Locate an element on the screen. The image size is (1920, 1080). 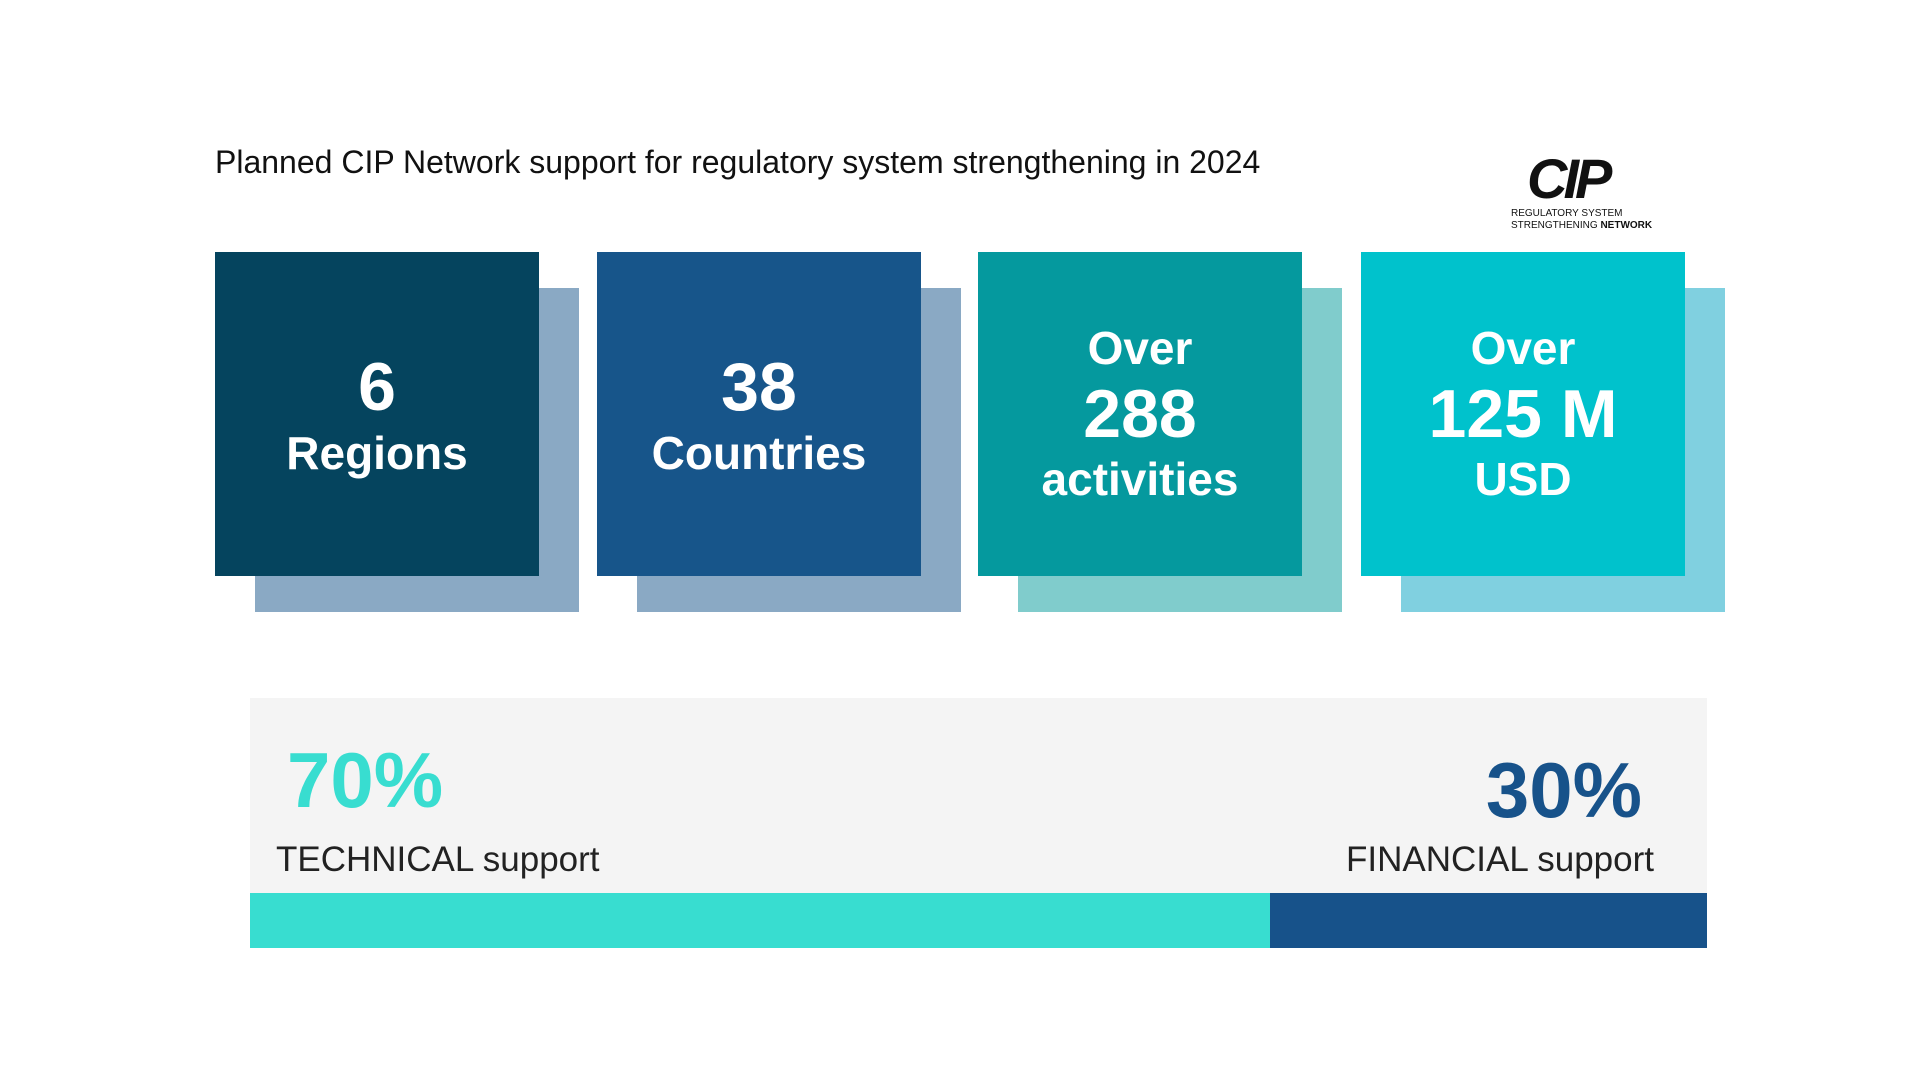
card-unit: Countries is located at coordinates (759, 452).